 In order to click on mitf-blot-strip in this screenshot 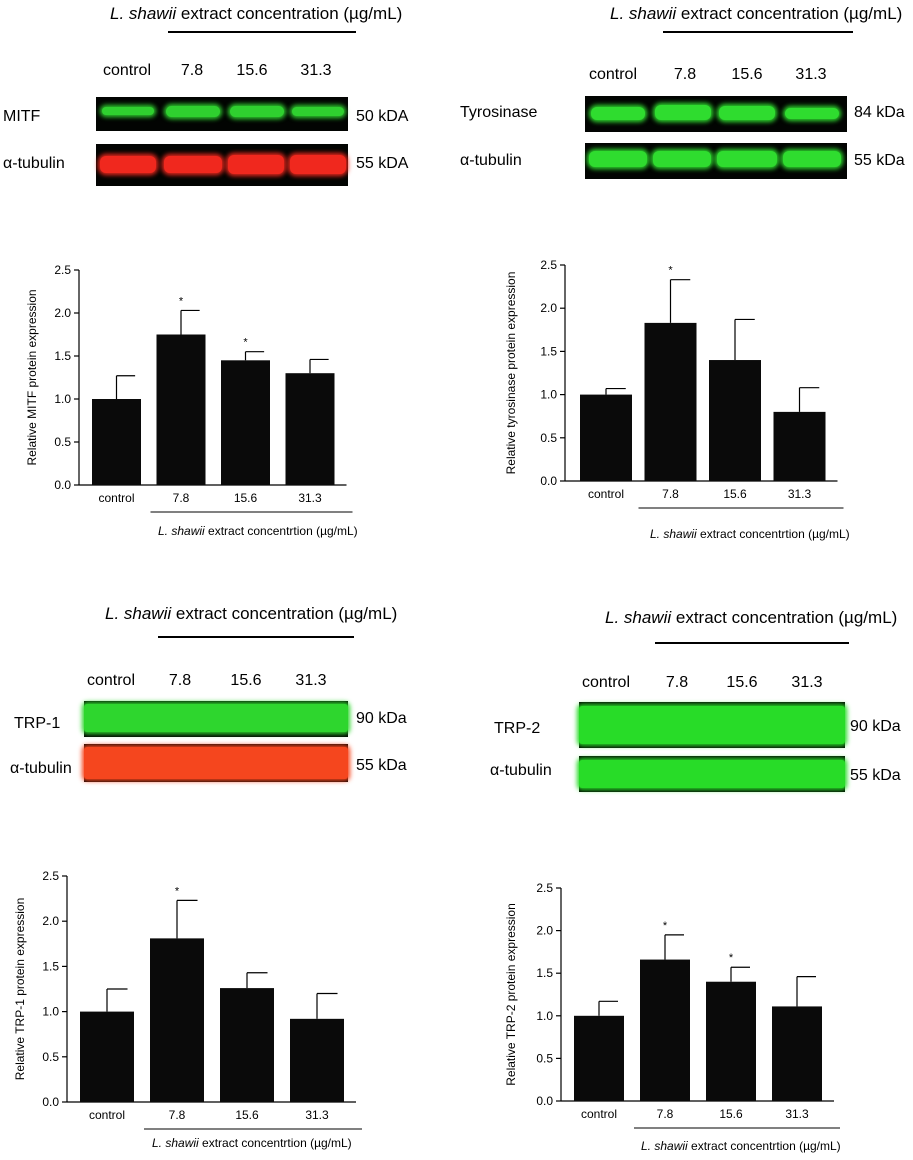, I will do `click(222, 114)`.